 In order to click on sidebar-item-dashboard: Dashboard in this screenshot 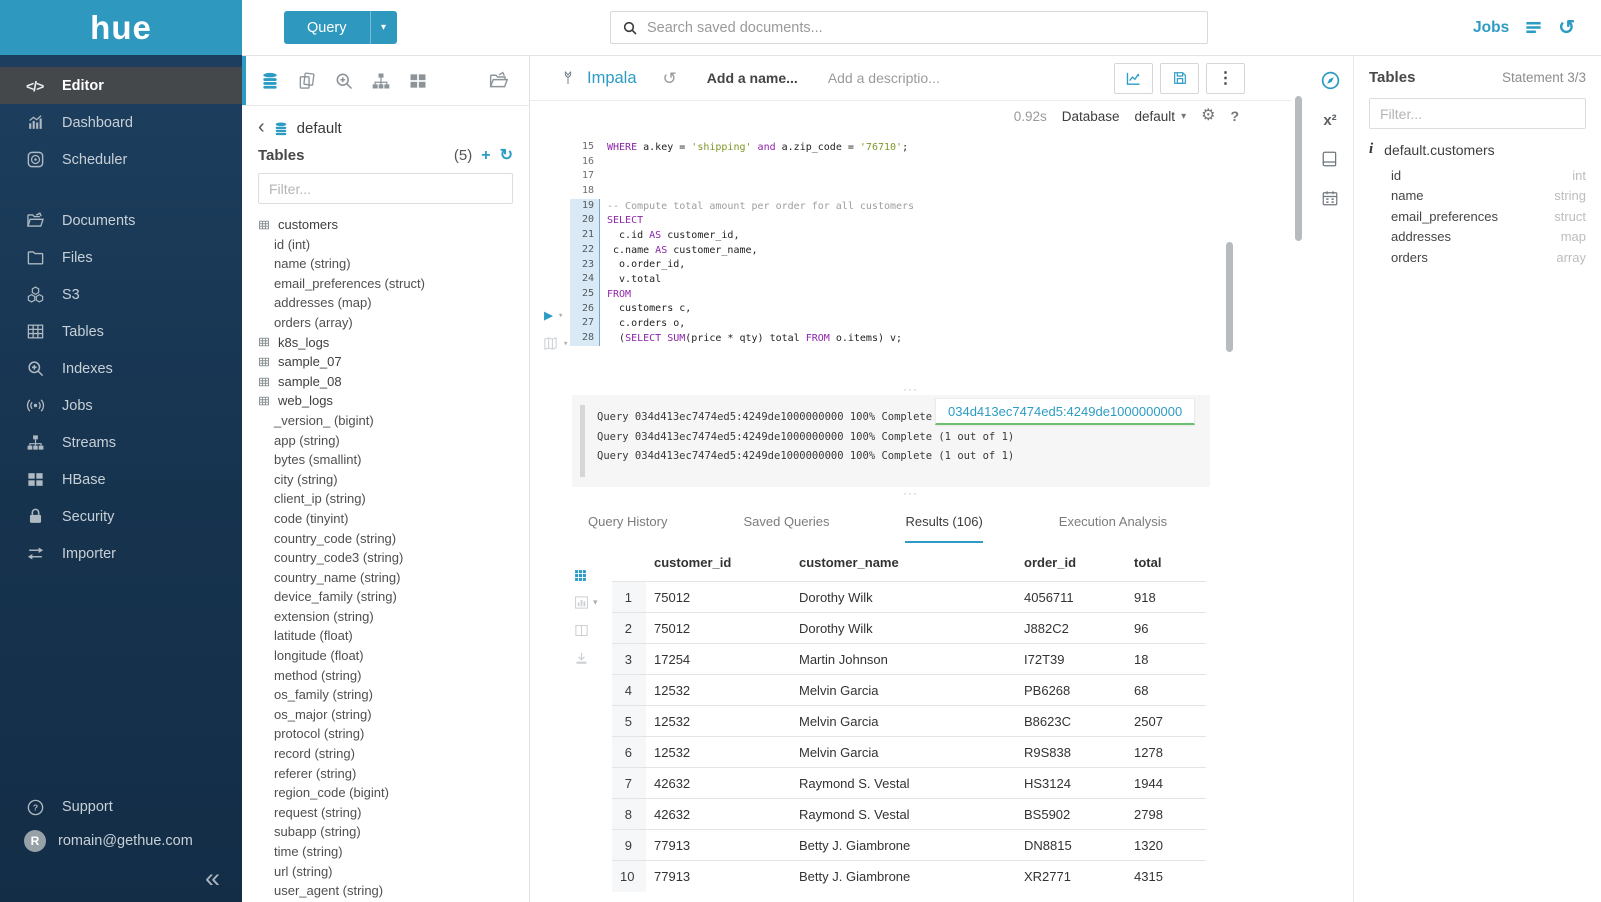, I will do `click(121, 122)`.